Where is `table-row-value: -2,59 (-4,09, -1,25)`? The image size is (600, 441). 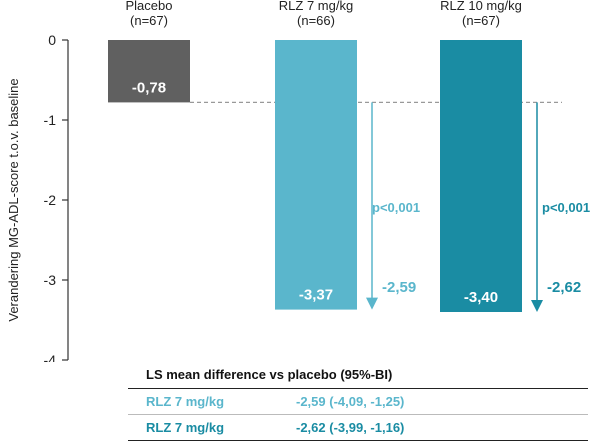
table-row-value: -2,59 (-4,09, -1,25) is located at coordinates (350, 401).